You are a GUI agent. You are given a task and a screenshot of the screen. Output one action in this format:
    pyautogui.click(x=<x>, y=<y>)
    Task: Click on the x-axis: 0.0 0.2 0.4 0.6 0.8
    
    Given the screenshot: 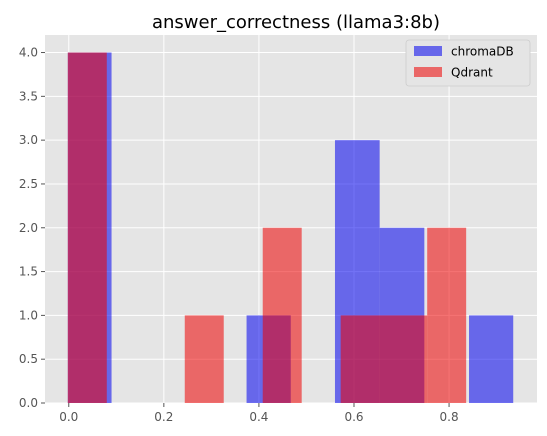 What is the action you would take?
    pyautogui.click(x=259, y=413)
    